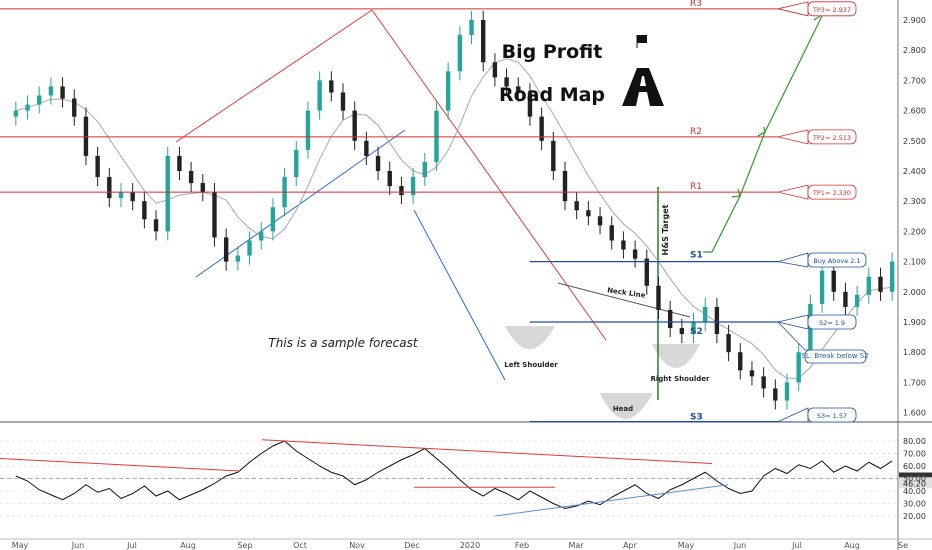 This screenshot has height=550, width=932. Describe the element at coordinates (681, 379) in the screenshot. I see `rs-label: Right Shoulder` at that location.